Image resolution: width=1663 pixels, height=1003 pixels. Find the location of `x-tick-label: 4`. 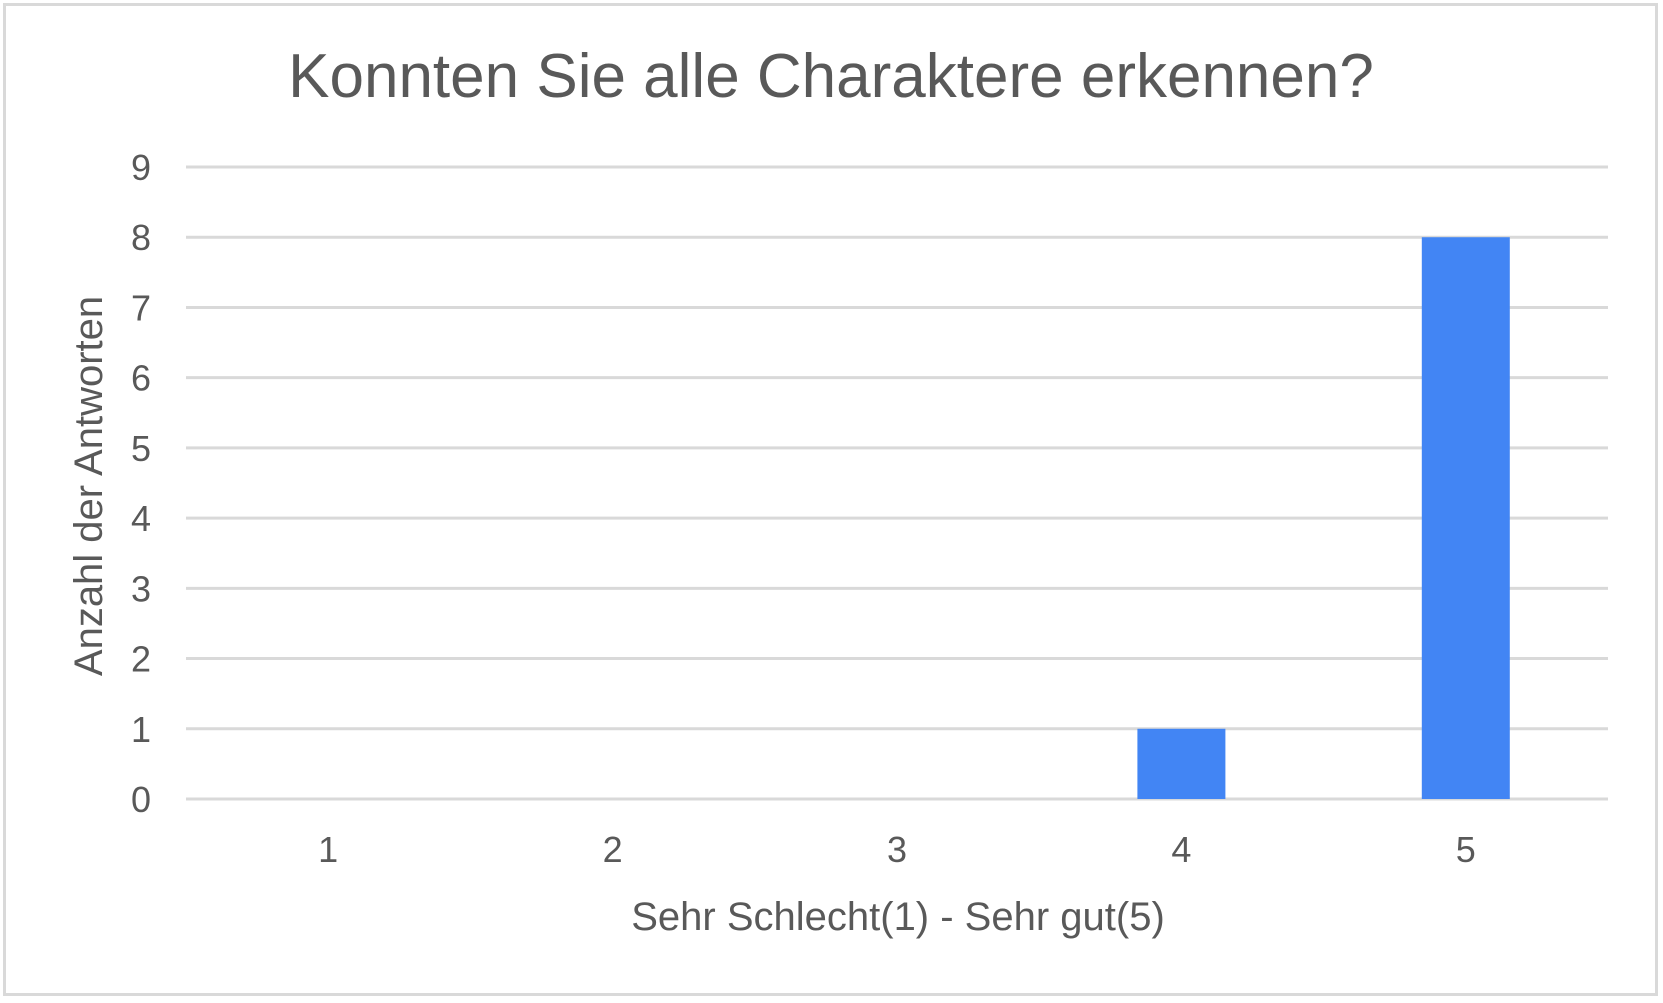

x-tick-label: 4 is located at coordinates (1181, 849).